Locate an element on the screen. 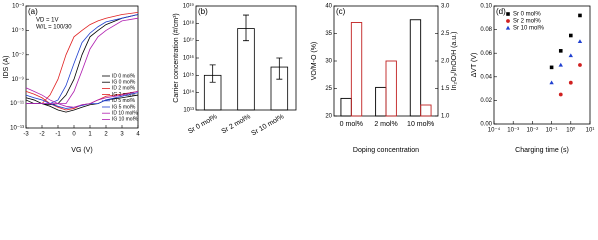 The image size is (598, 240). y-tick-label: 25 is located at coordinates (328, 89).